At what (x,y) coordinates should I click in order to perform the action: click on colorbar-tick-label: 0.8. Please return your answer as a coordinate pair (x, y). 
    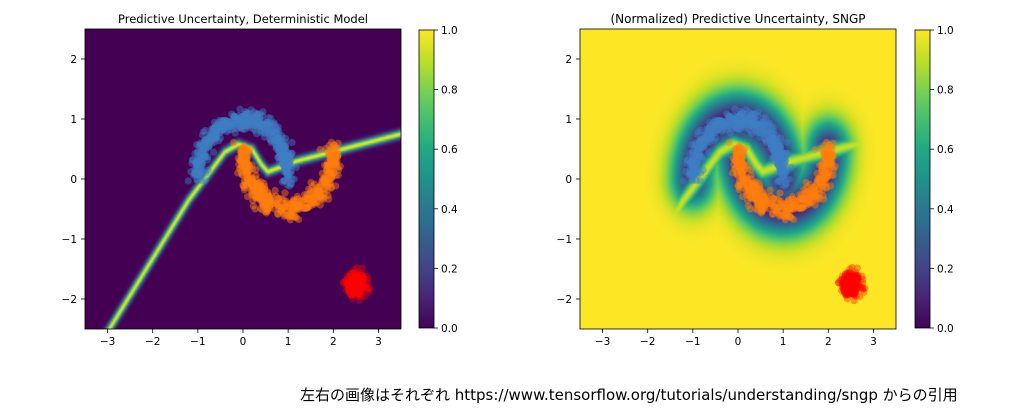
    Looking at the image, I should click on (449, 91).